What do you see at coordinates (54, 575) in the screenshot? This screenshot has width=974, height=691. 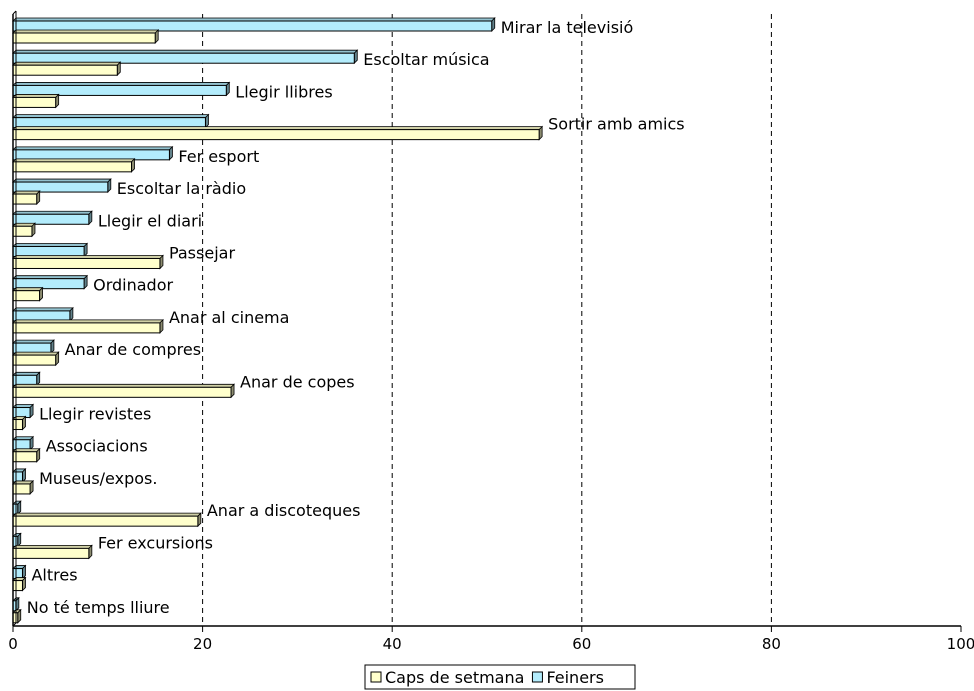 I see `category-label-altres: Altres` at bounding box center [54, 575].